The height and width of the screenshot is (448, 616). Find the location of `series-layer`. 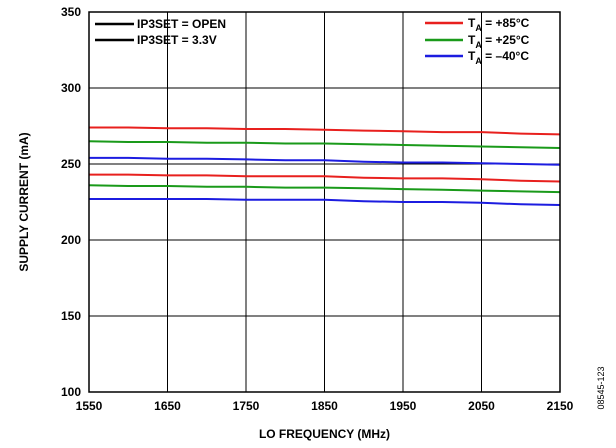

series-layer is located at coordinates (324, 166).